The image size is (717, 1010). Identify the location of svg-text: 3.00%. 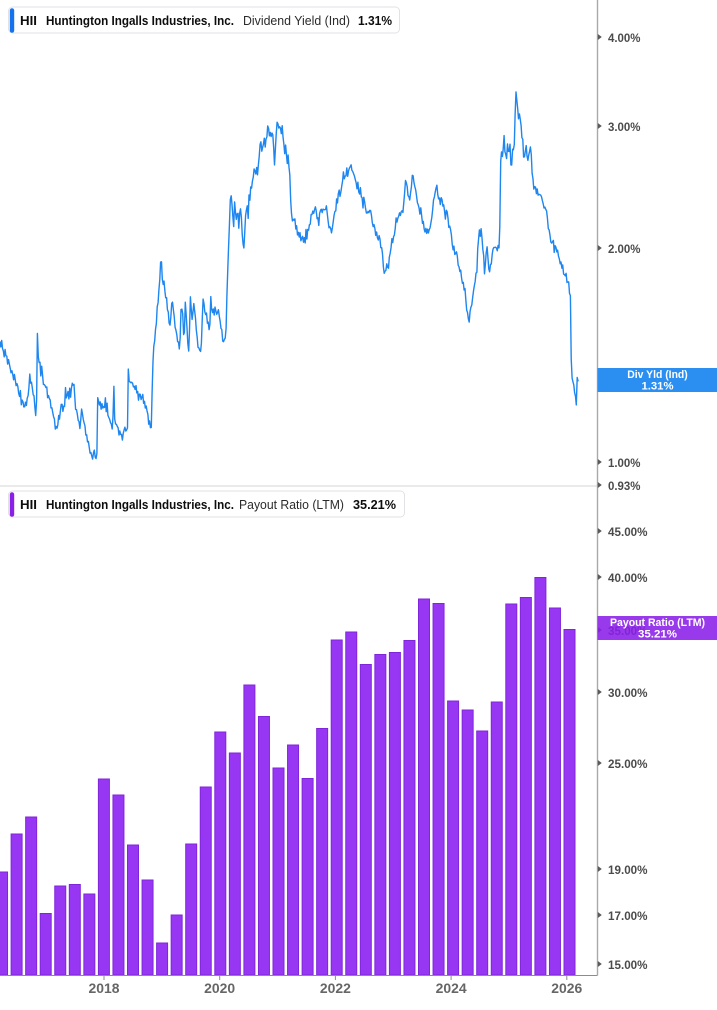
(624, 127).